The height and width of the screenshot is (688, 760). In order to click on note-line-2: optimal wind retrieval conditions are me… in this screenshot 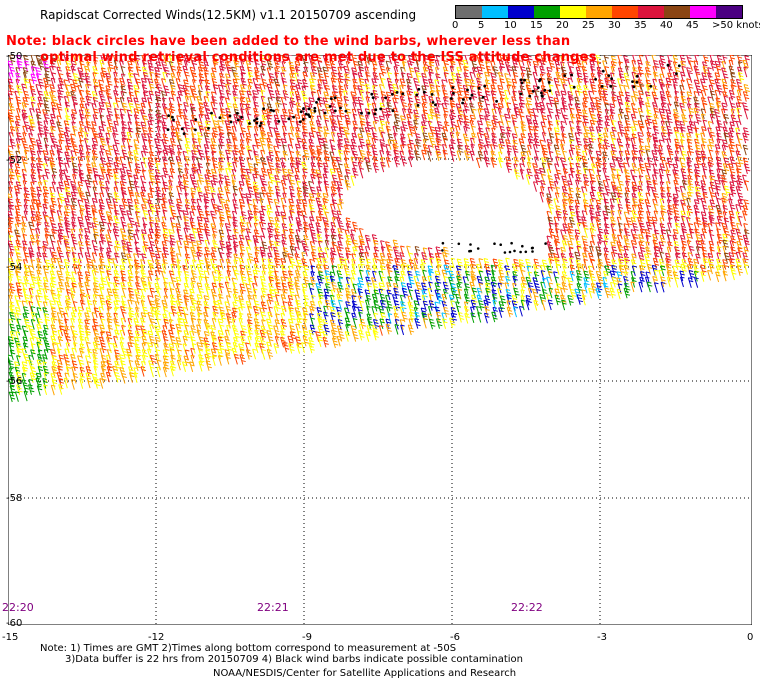, I will do `click(318, 57)`.